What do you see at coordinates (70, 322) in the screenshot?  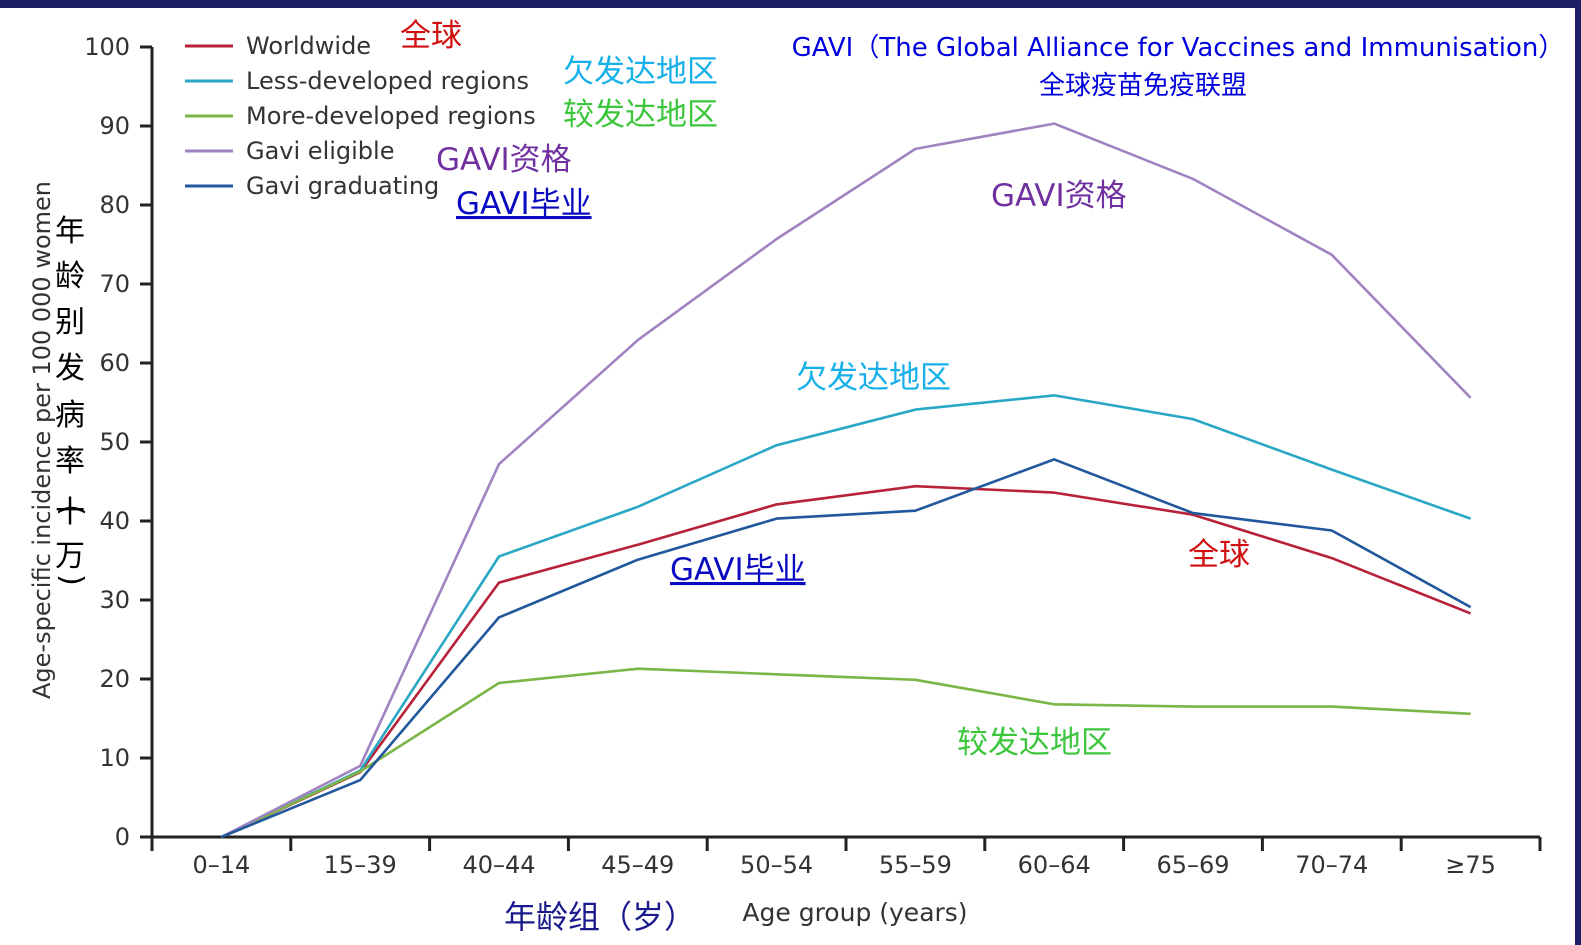 I see `y-axis-label-cn-char: 别` at bounding box center [70, 322].